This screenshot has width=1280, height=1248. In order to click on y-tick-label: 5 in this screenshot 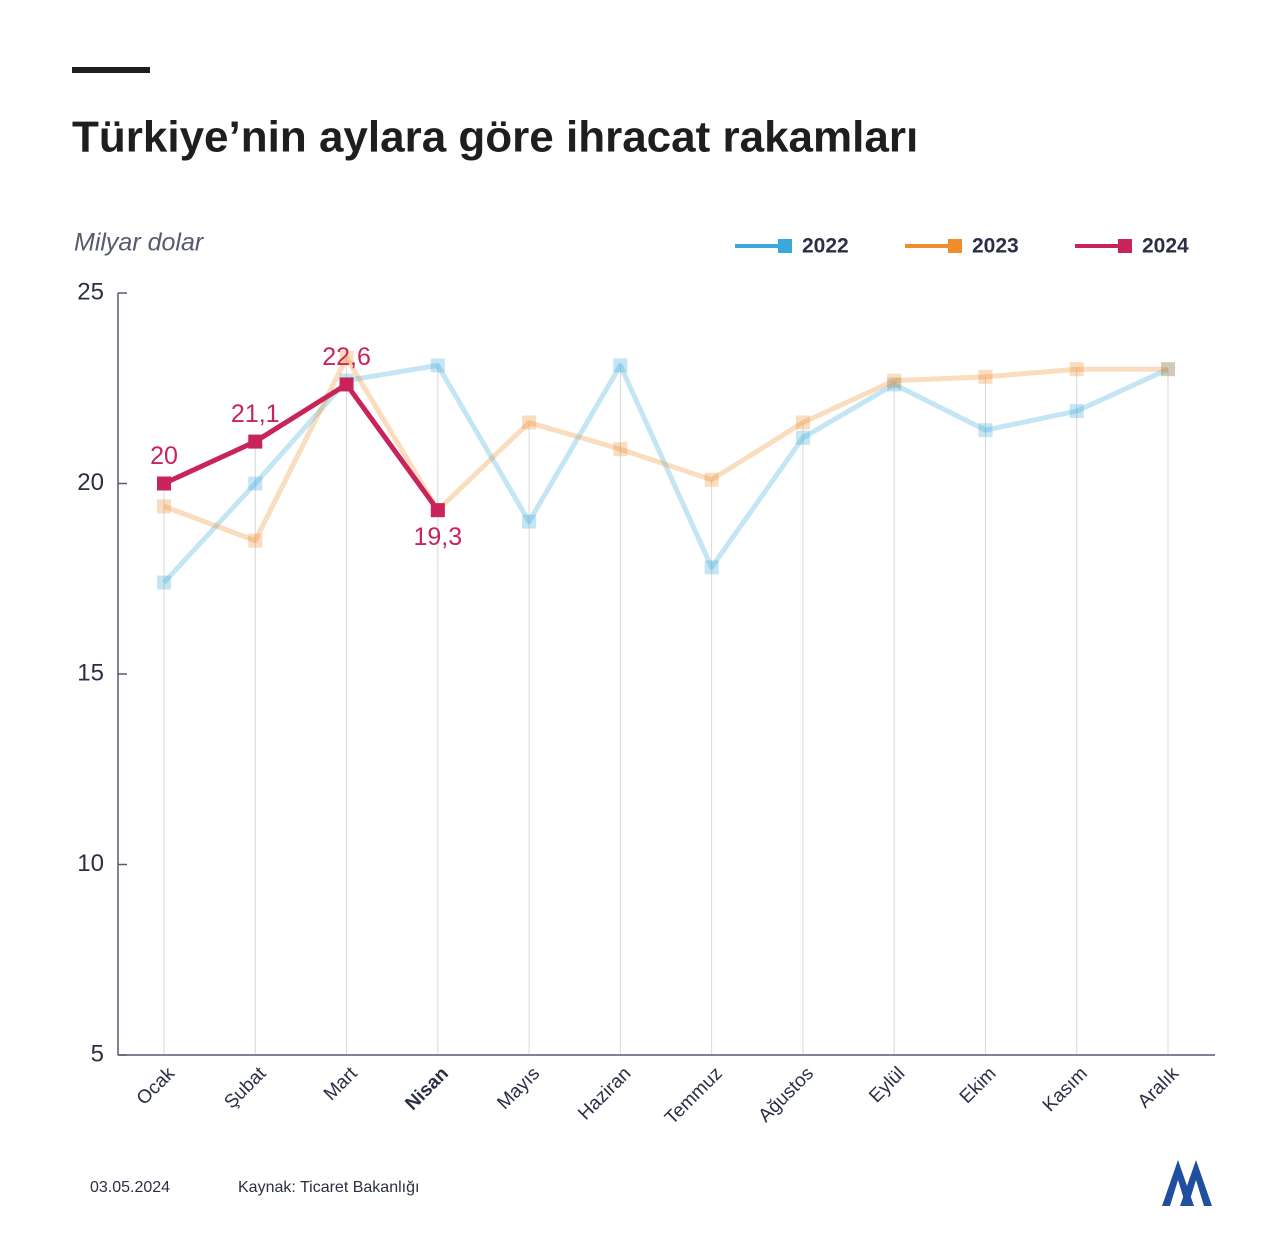, I will do `click(97, 1053)`.